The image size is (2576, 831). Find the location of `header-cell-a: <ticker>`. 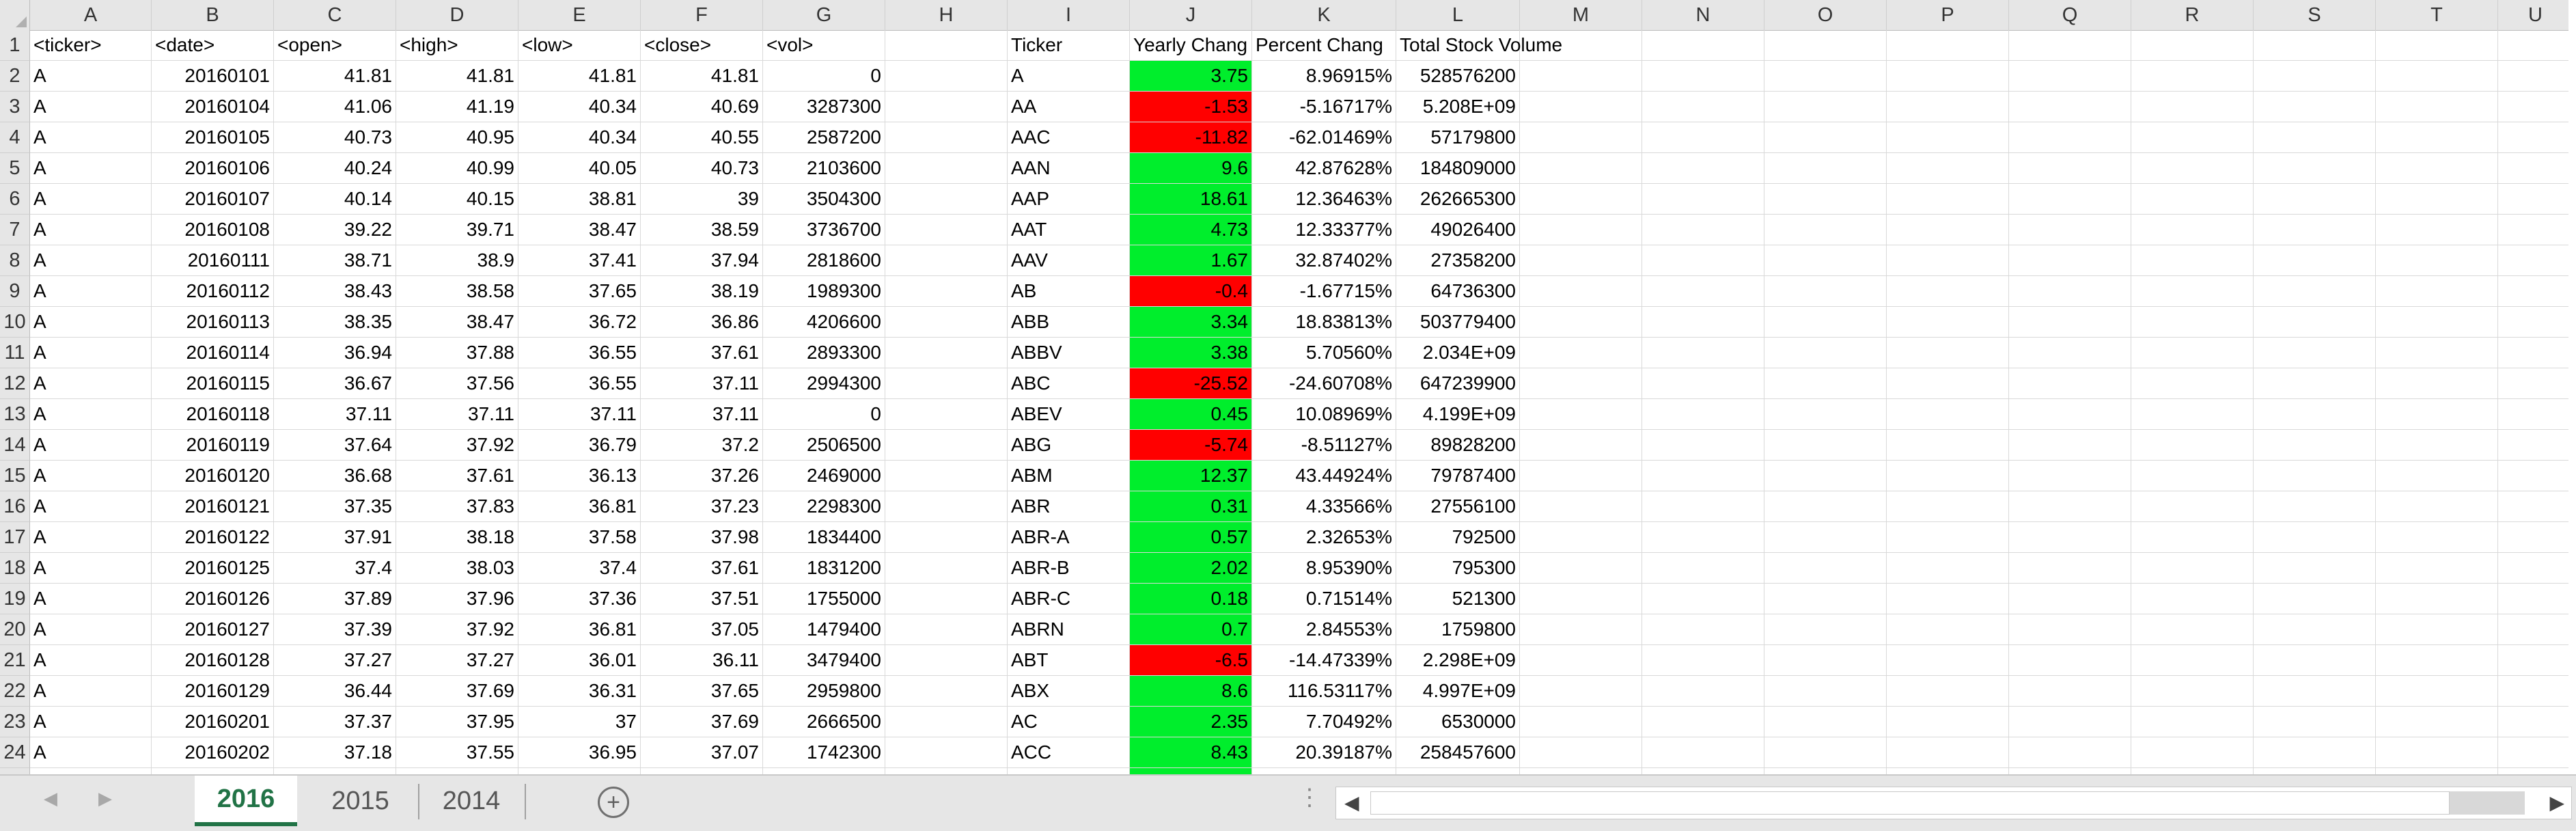

header-cell-a: <ticker> is located at coordinates (91, 45).